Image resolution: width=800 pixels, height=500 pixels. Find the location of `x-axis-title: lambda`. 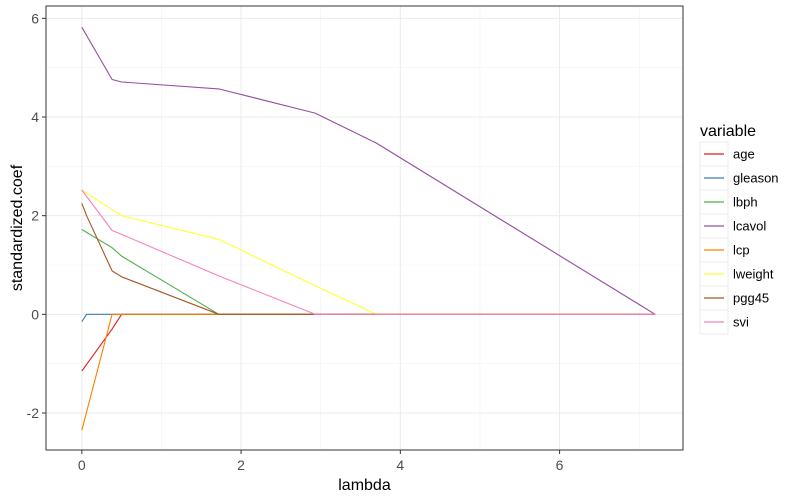

x-axis-title: lambda is located at coordinates (364, 485).